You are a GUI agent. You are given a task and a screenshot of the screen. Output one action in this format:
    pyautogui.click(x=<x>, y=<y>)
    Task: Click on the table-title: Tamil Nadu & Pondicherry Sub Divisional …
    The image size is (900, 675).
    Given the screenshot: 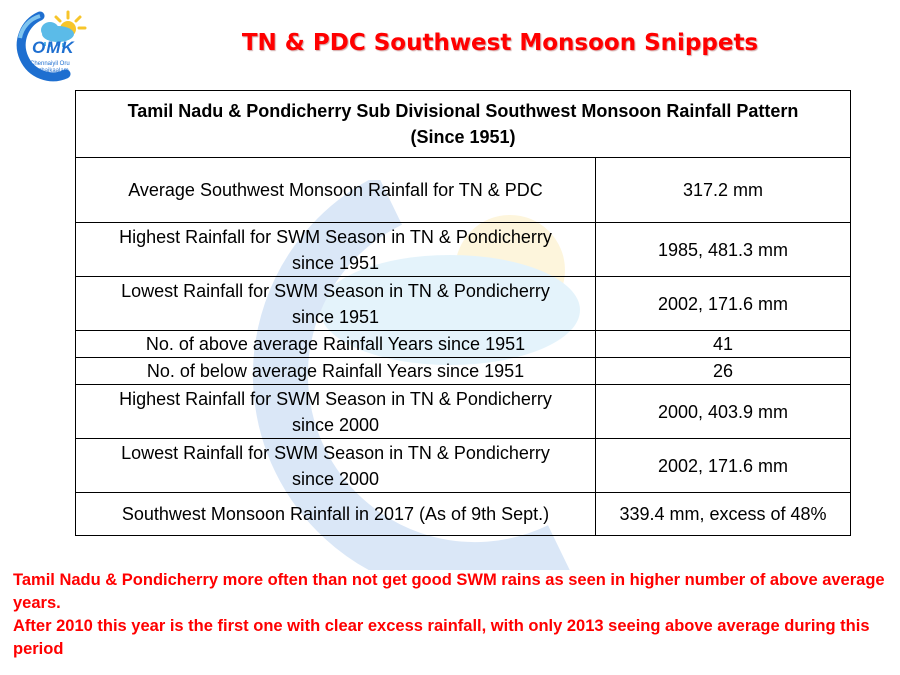 What is the action you would take?
    pyautogui.click(x=463, y=124)
    